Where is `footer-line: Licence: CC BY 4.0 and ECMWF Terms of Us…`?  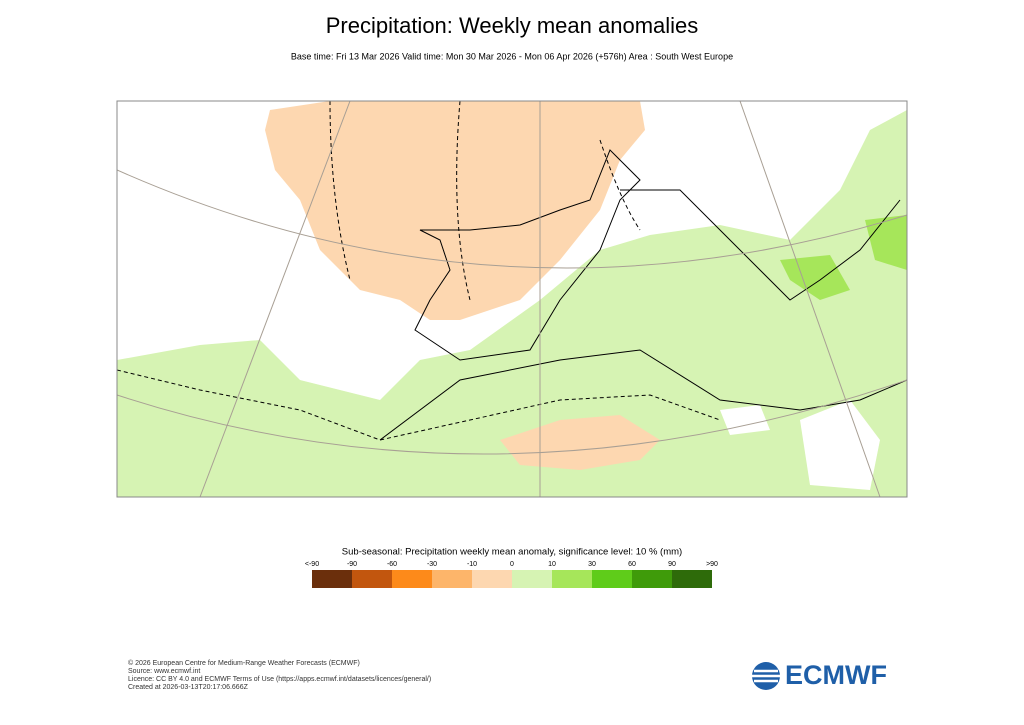 footer-line: Licence: CC BY 4.0 and ECMWF Terms of Us… is located at coordinates (279, 679).